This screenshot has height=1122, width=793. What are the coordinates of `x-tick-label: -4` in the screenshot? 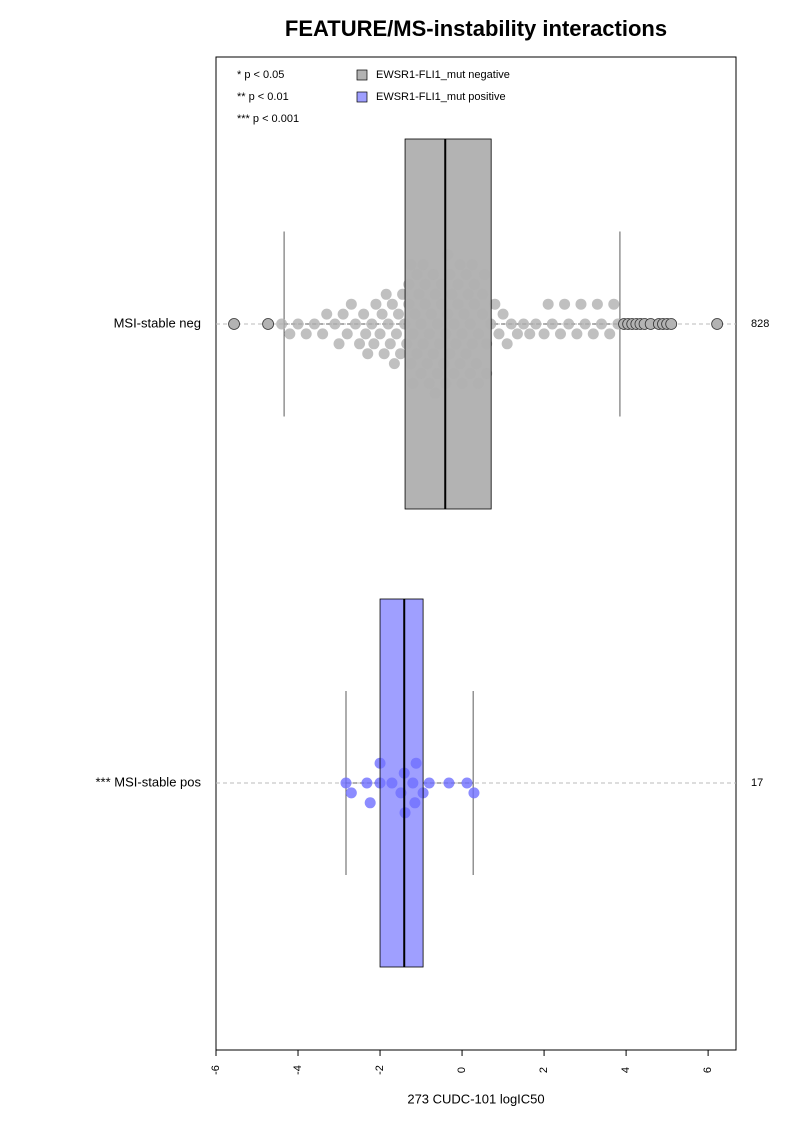 It's located at (298, 1070).